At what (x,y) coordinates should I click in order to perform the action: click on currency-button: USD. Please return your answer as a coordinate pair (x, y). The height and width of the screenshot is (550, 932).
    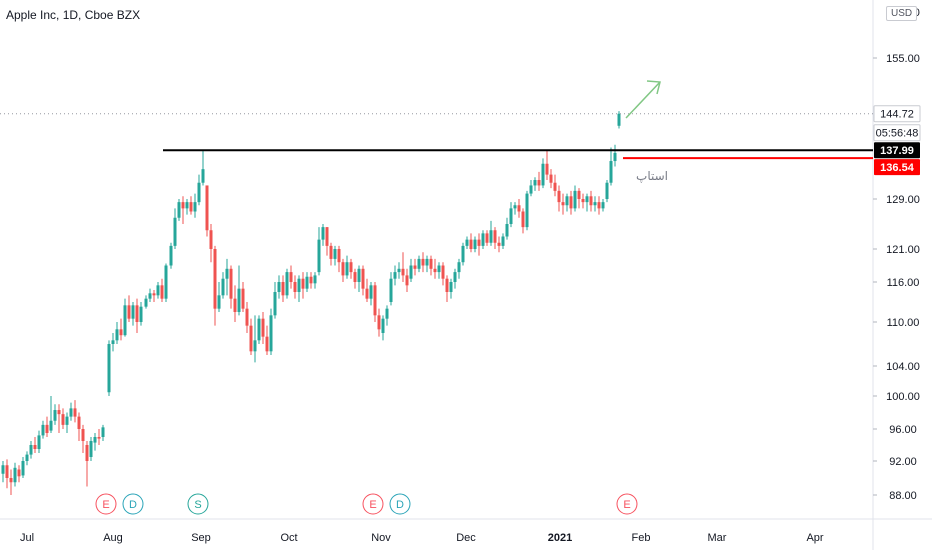
    Looking at the image, I should click on (902, 13).